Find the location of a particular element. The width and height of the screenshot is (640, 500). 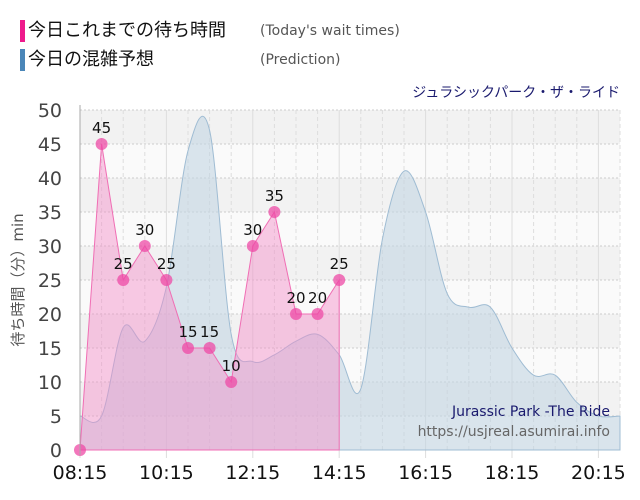

data-label: 10 is located at coordinates (231, 366).